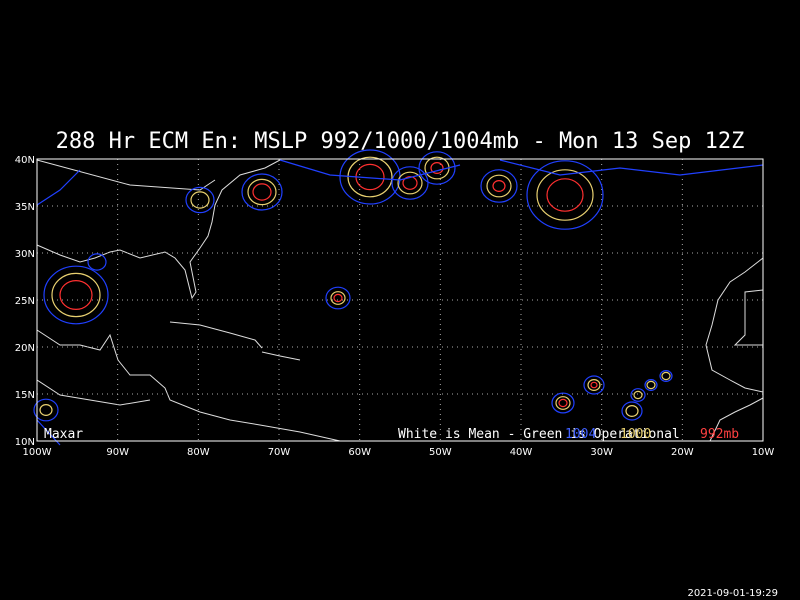  I want to click on lon-label: 60W, so click(359, 452).